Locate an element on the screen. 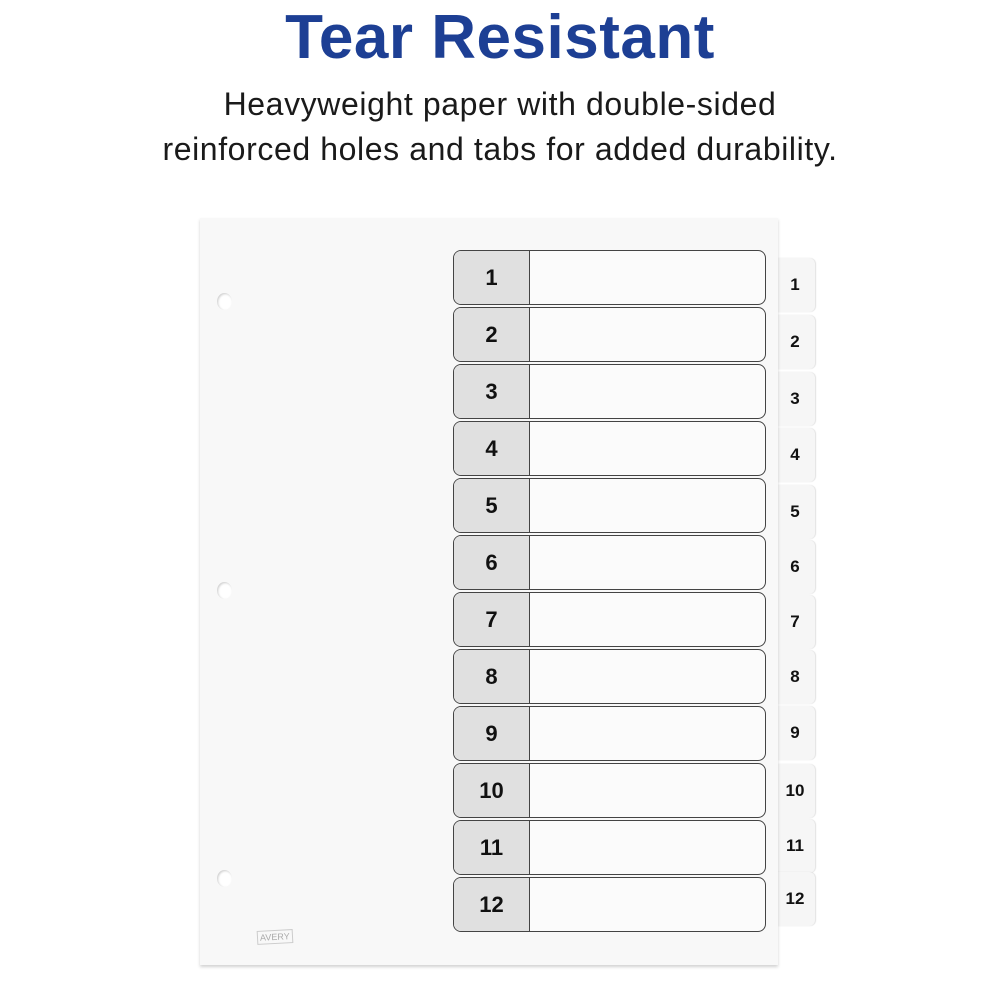 This screenshot has height=1000, width=1000. side-tab-label: 8 is located at coordinates (795, 676).